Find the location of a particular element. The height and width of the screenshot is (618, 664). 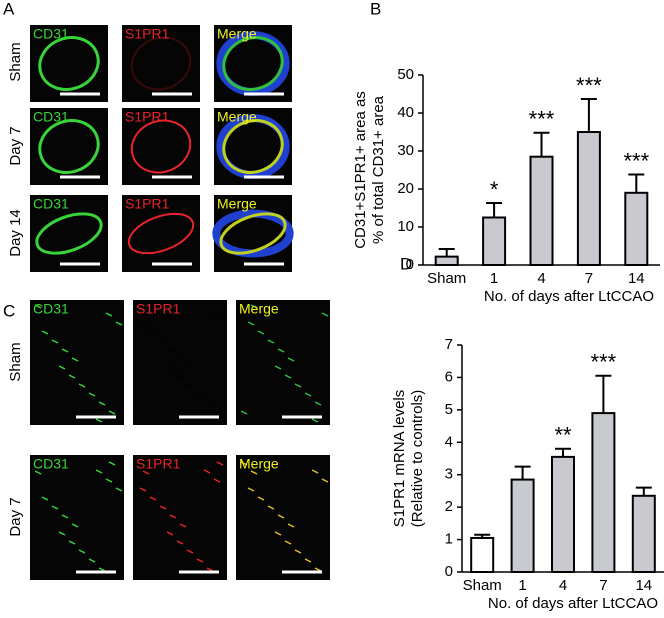

panel-label: C is located at coordinates (9, 310).